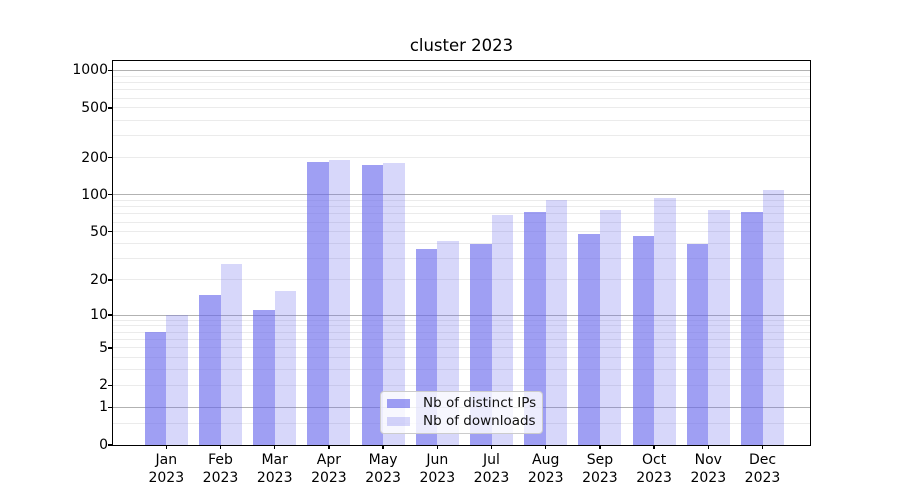 The height and width of the screenshot is (500, 900). I want to click on legend-item-downloads: Nb of downloads, so click(461, 421).